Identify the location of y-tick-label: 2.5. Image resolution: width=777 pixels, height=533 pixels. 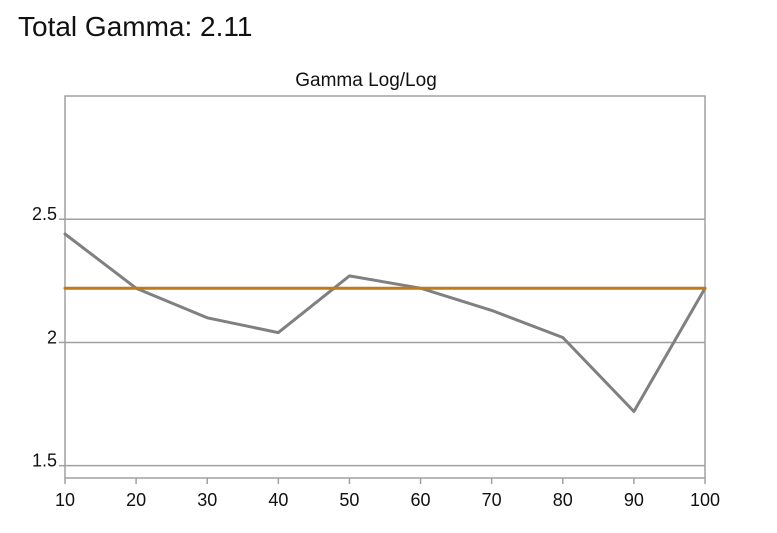
(44, 214).